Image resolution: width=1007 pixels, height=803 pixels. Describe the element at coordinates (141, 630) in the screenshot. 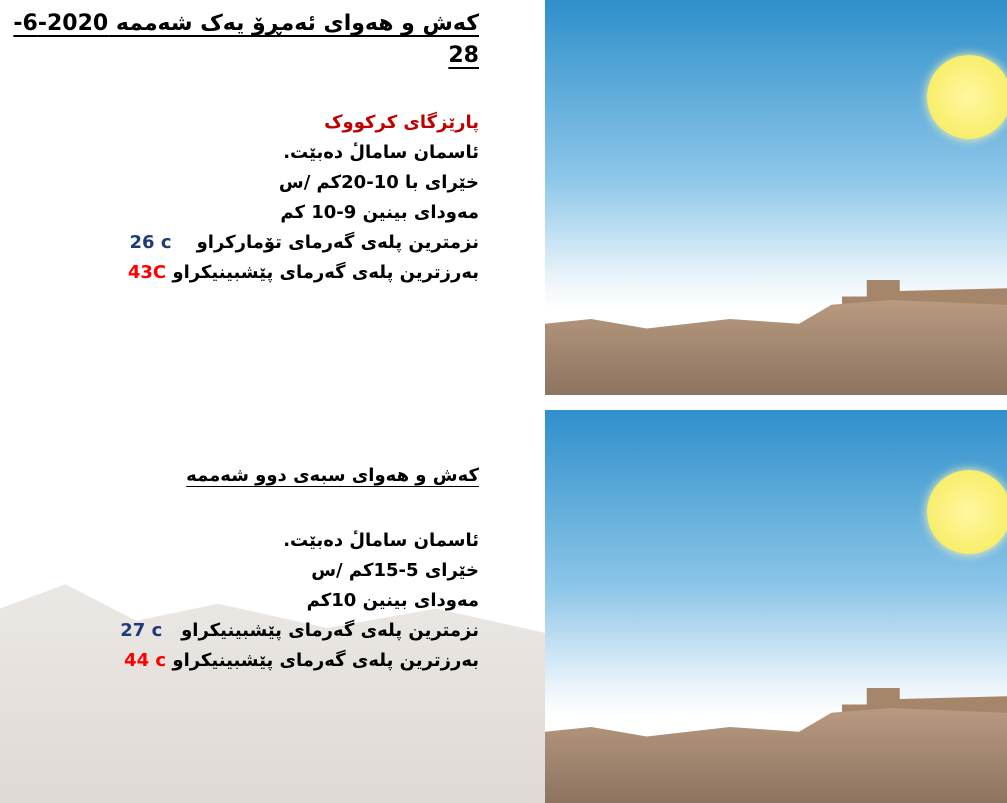

I see `min-temp-value: 27 c` at that location.